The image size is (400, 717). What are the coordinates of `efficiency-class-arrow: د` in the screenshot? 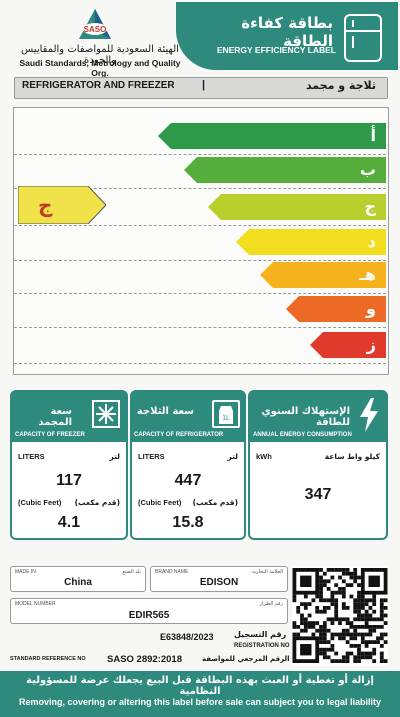 It's located at (311, 242).